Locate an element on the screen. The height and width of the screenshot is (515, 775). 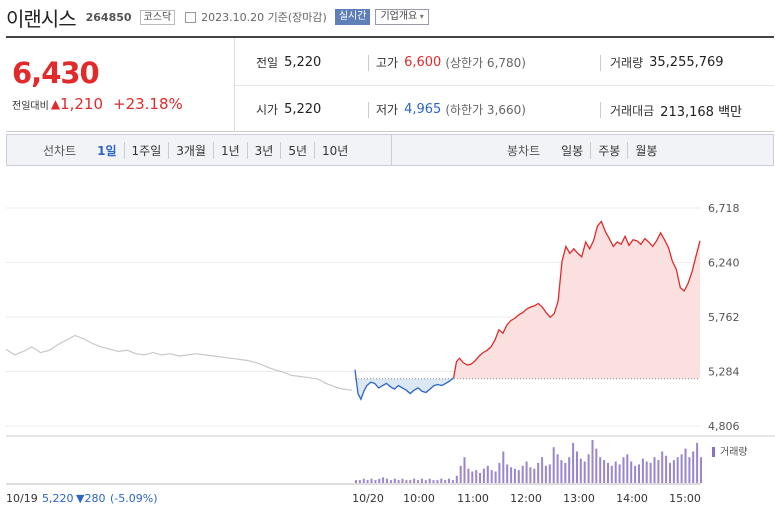
date-label: 2023.10.20 기준(장마감) is located at coordinates (264, 17).